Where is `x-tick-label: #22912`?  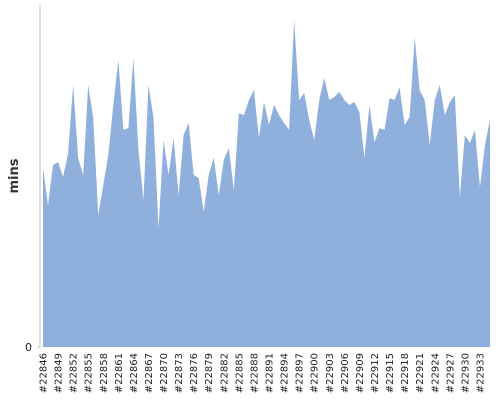 x-tick-label: #22912 is located at coordinates (375, 373).